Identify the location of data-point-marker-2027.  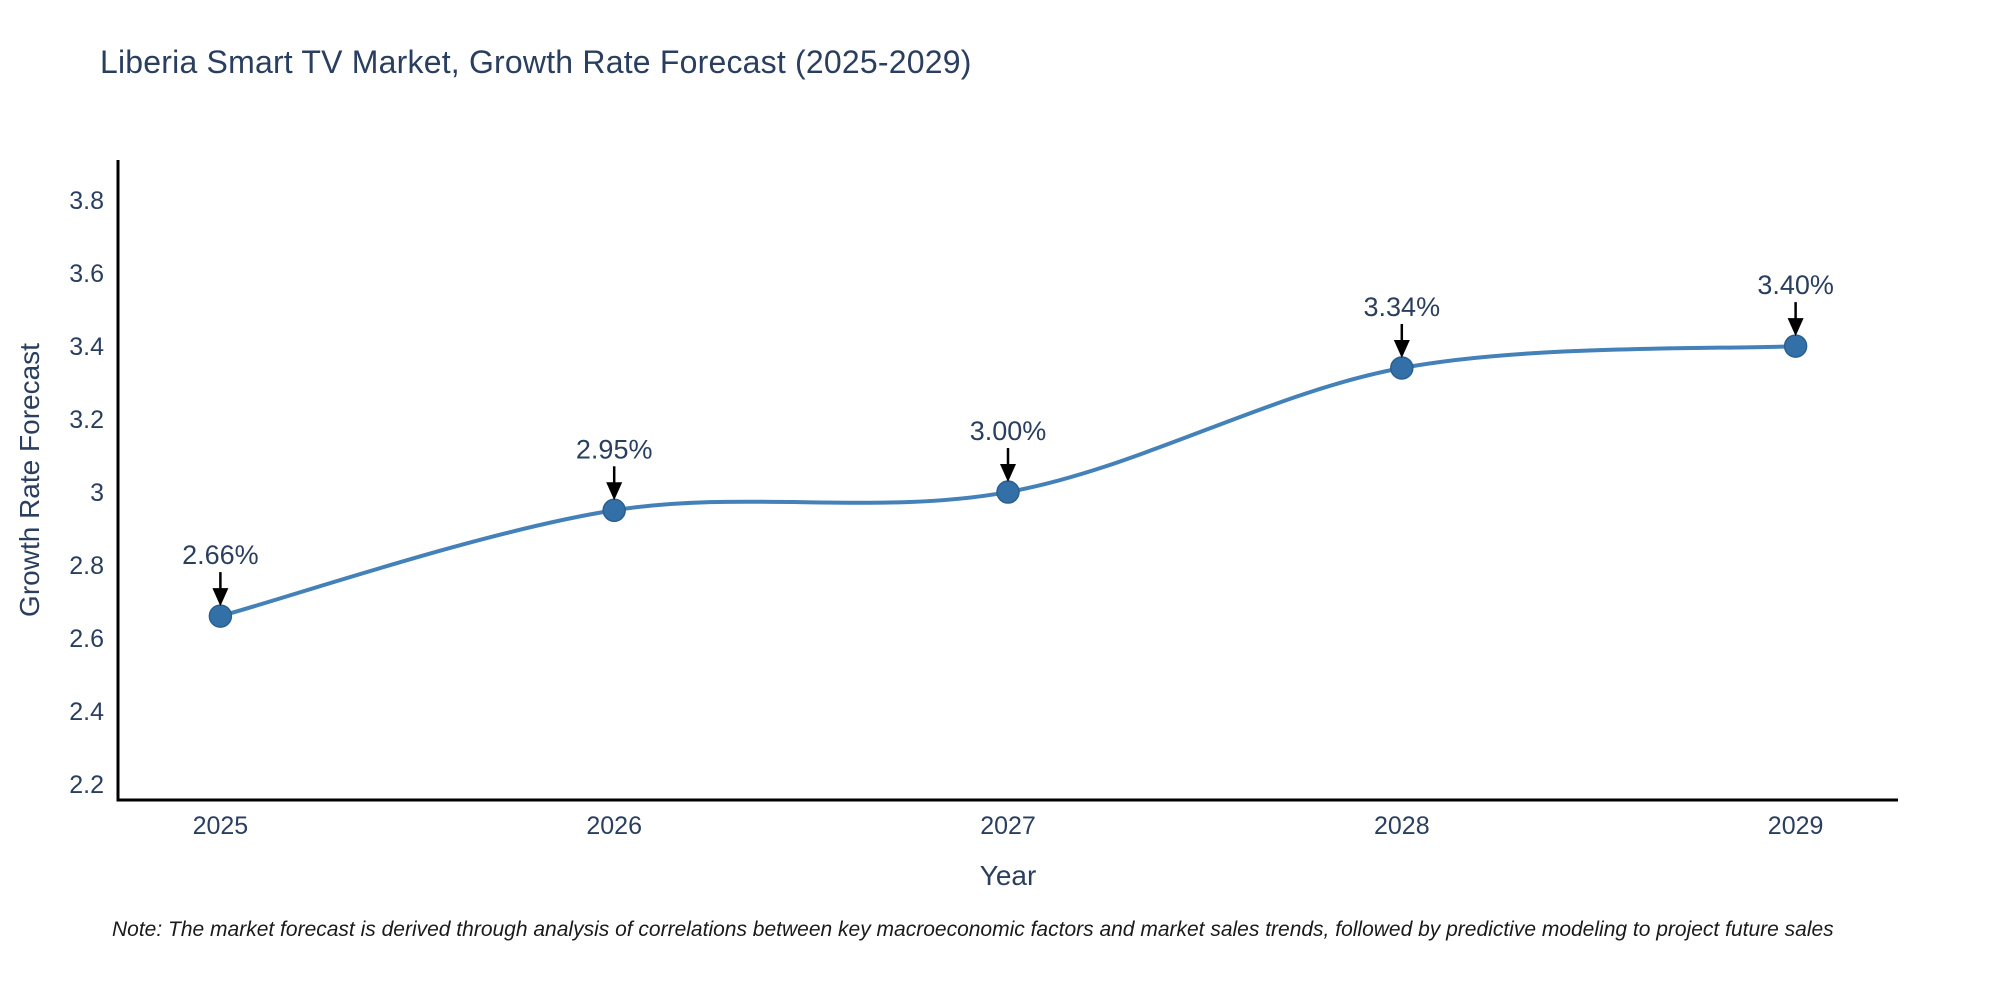
(1008, 492).